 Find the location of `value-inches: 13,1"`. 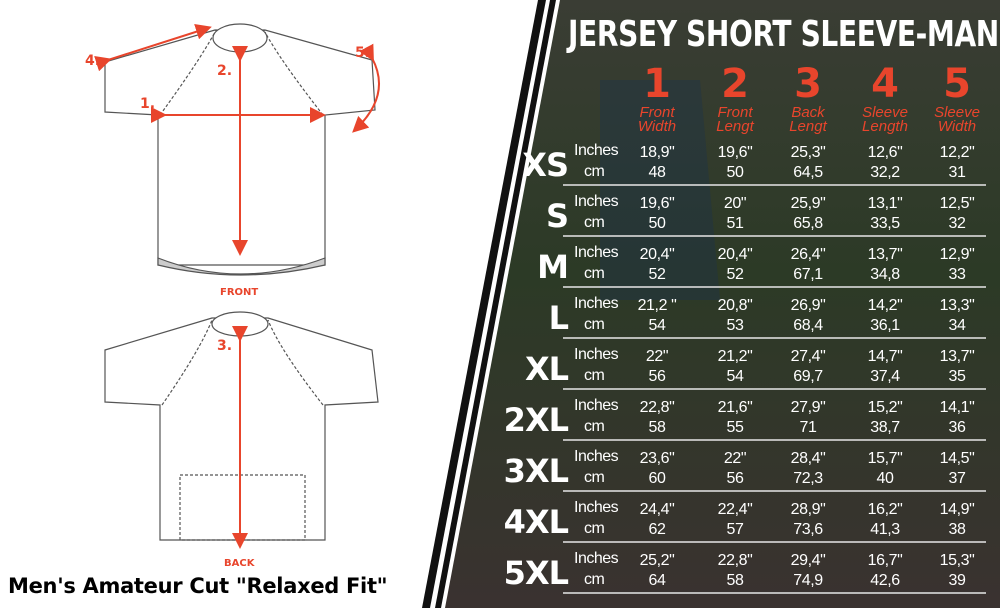

value-inches: 13,1" is located at coordinates (885, 203).